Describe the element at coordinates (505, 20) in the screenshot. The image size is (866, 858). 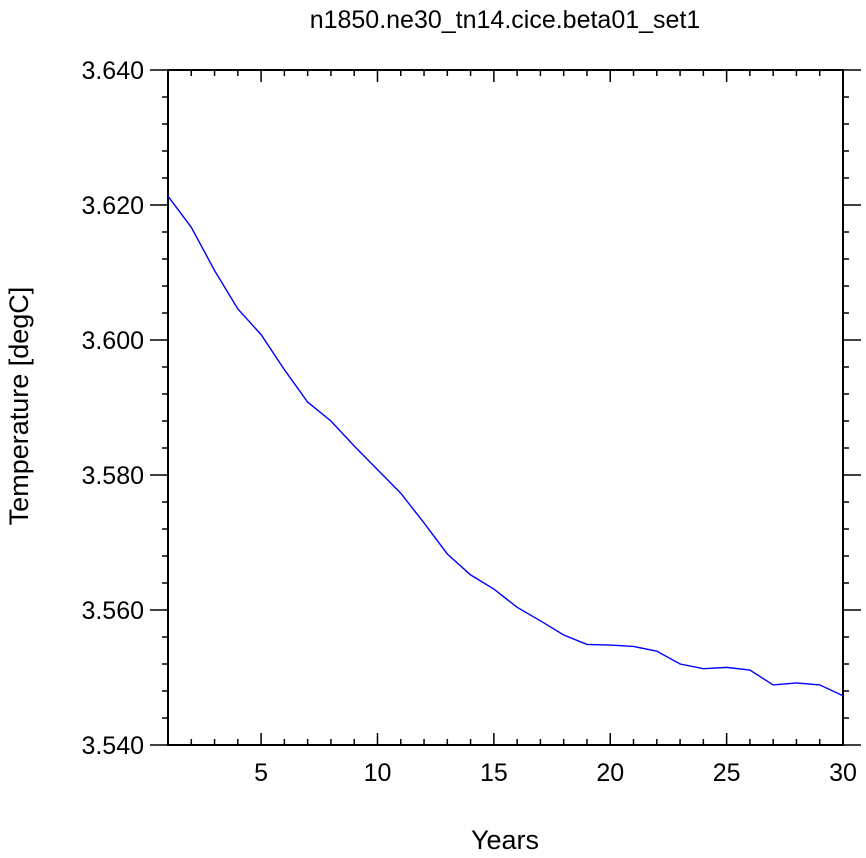
I see `chart-title: n1850.ne30_tn14.cice.beta01_set1` at that location.